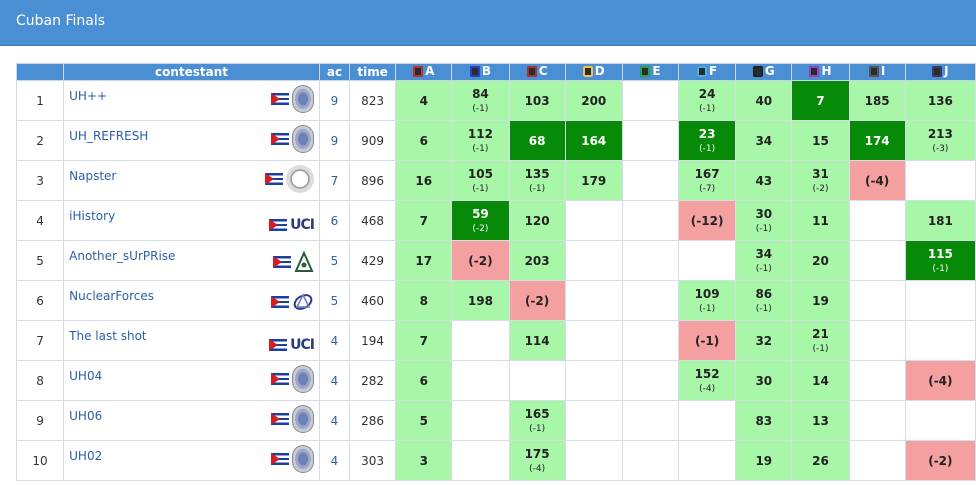  Describe the element at coordinates (480, 100) in the screenshot. I see `problem-cell-b: 84 (-1)` at that location.